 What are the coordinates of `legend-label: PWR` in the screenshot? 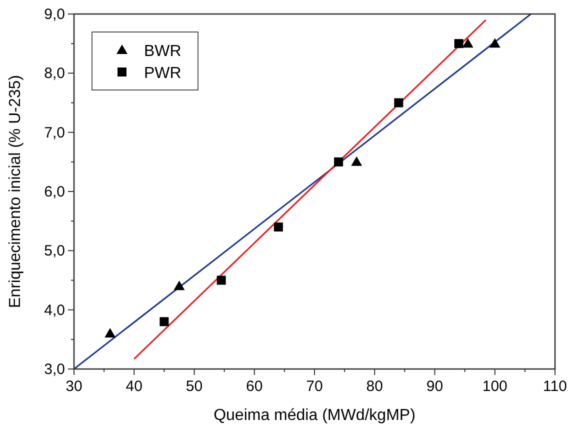 It's located at (163, 73).